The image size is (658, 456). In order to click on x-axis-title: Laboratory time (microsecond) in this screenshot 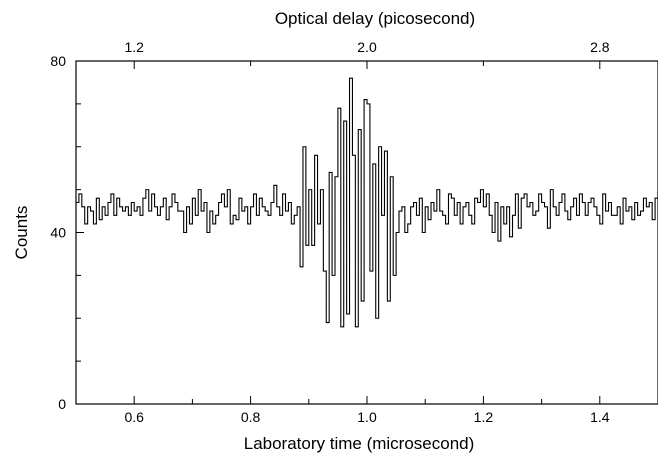, I will do `click(359, 443)`.